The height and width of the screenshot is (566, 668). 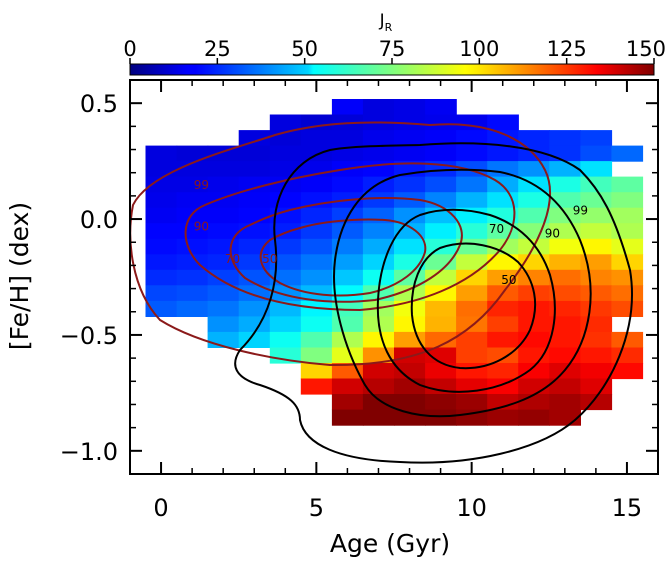 What do you see at coordinates (646, 49) in the screenshot?
I see `colorbar-tick-label: 150` at bounding box center [646, 49].